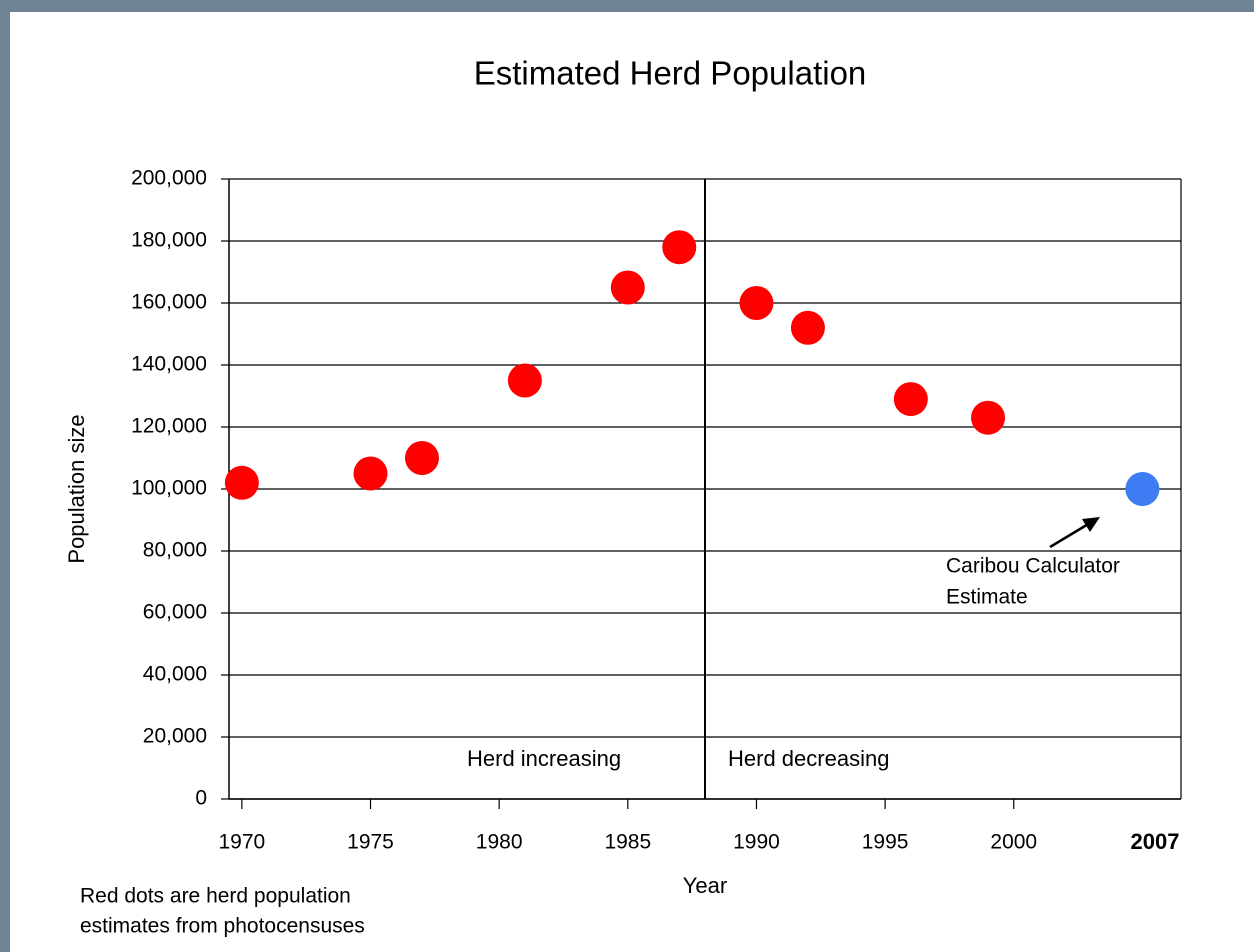 This screenshot has height=952, width=1254. Describe the element at coordinates (76, 488) in the screenshot. I see `y-axis-label: Population size` at that location.